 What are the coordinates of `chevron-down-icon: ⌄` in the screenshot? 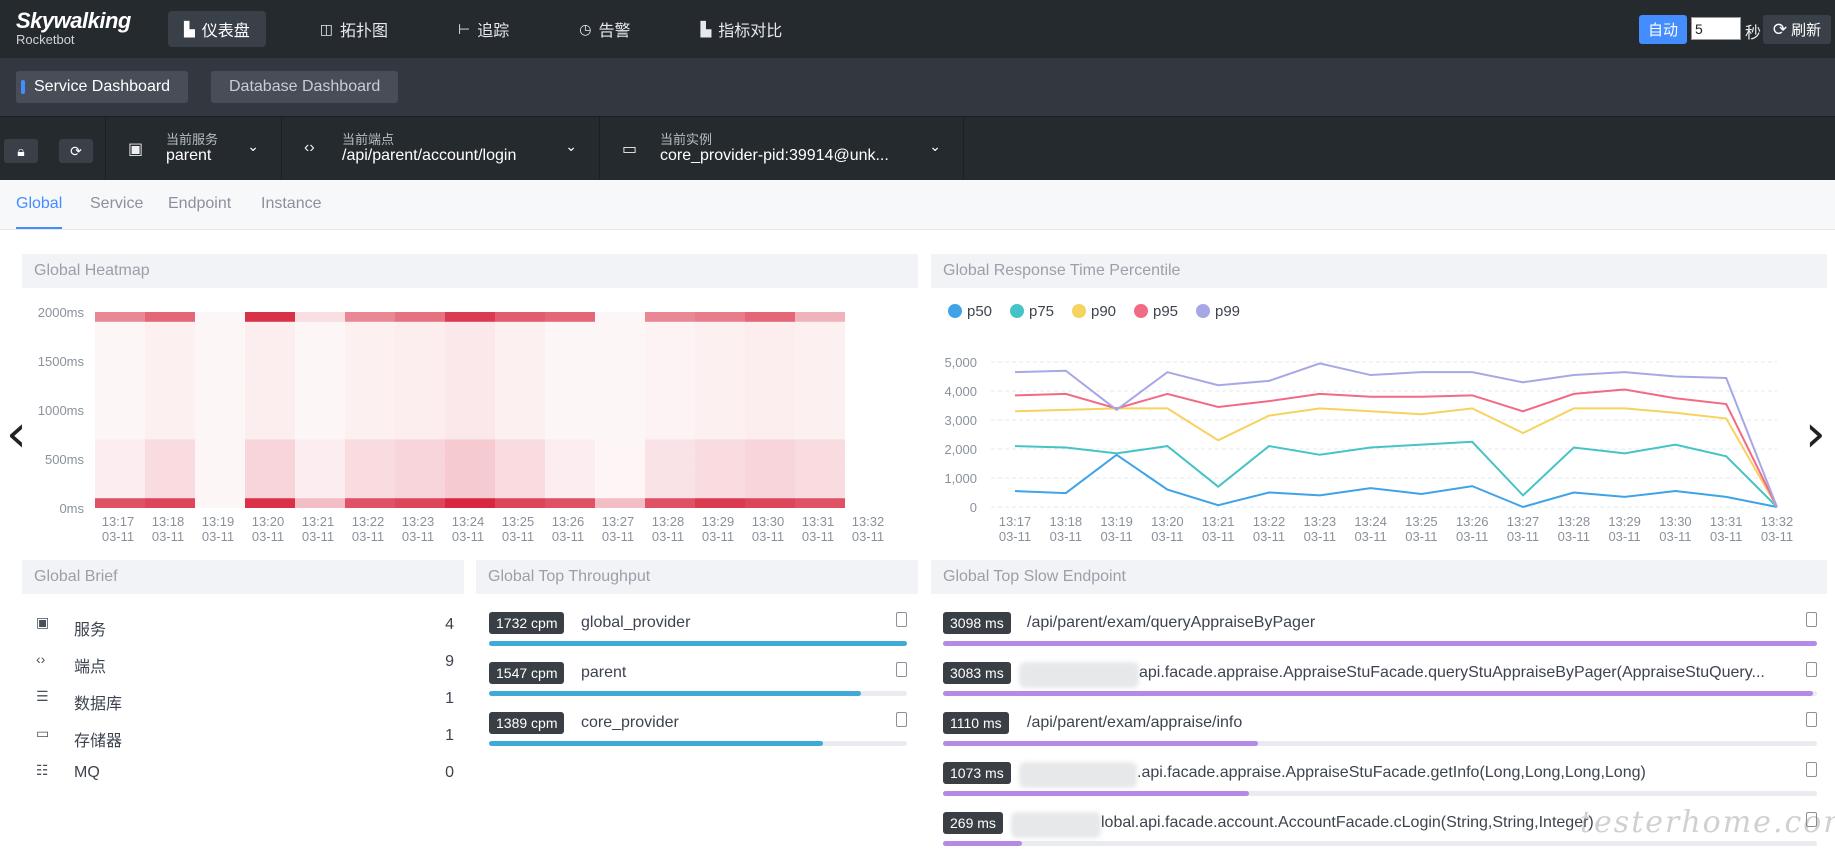 It's located at (253, 146).